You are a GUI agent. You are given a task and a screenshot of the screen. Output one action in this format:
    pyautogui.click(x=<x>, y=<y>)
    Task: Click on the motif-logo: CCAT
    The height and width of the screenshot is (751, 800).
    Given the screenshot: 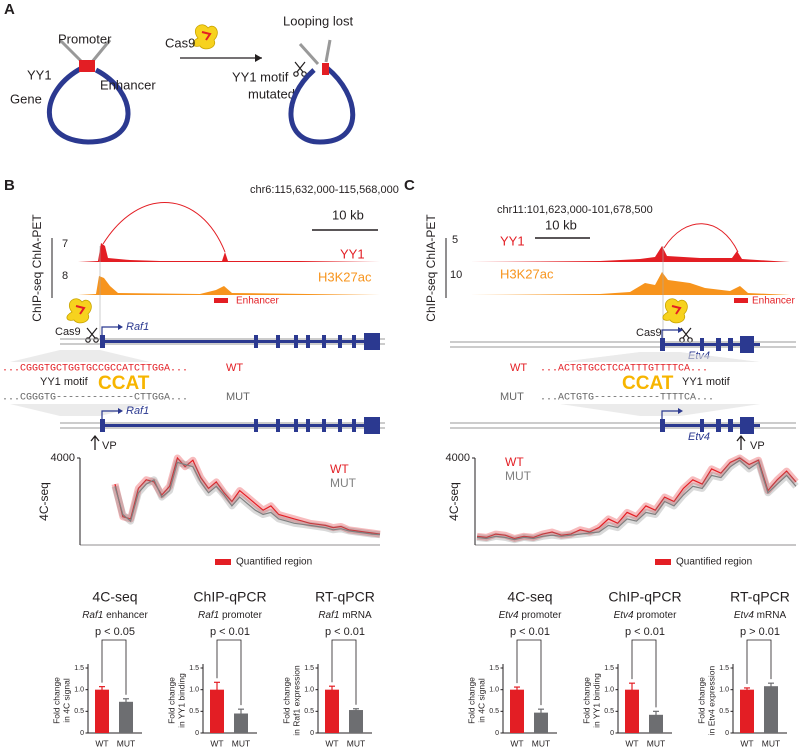 What is the action you would take?
    pyautogui.click(x=648, y=383)
    